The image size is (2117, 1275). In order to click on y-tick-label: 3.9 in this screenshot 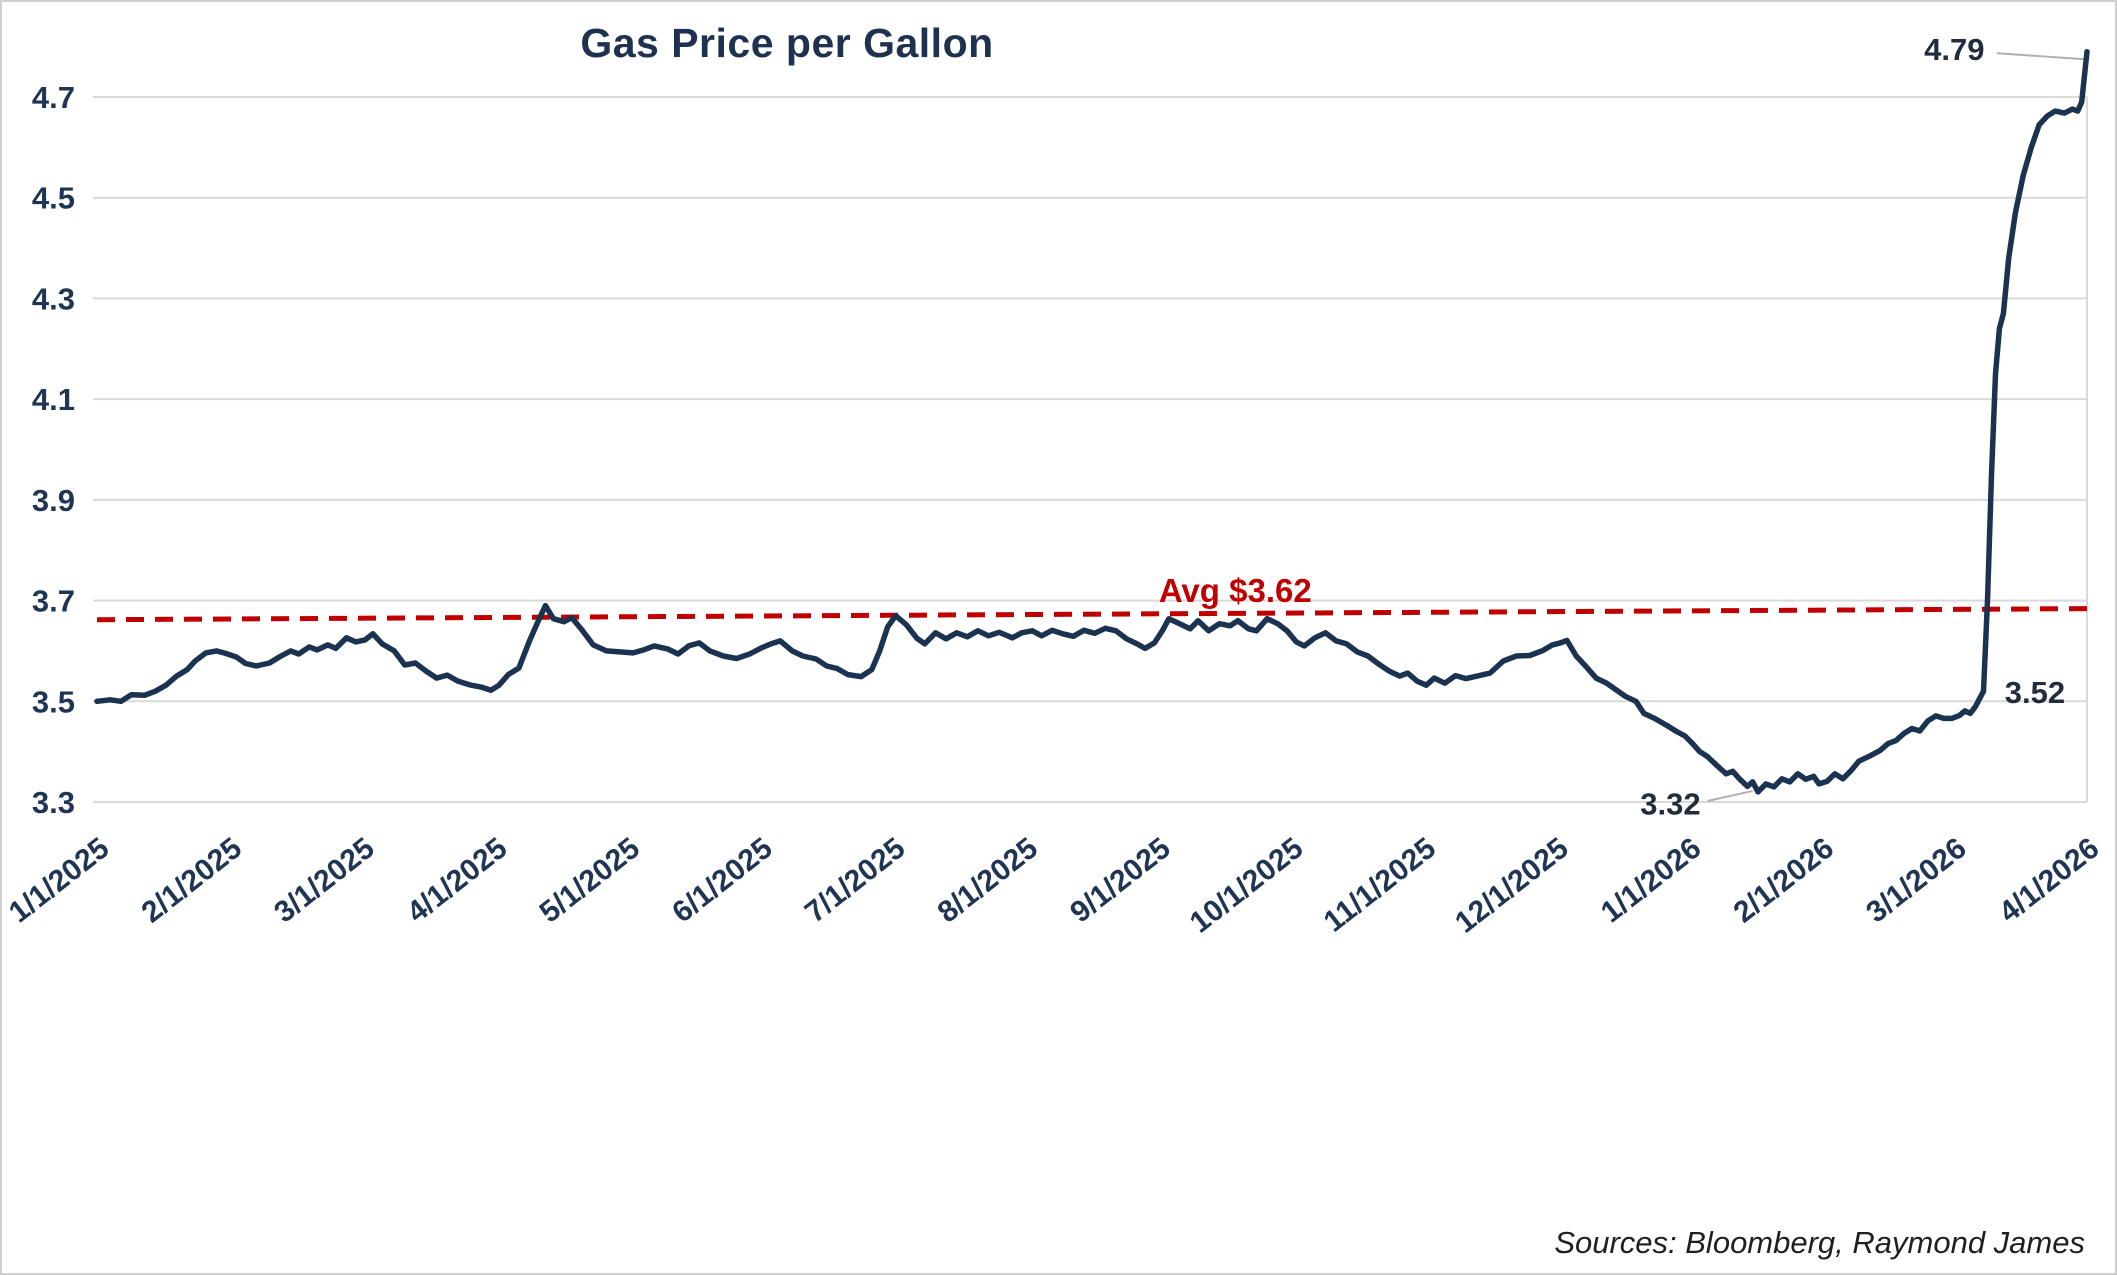, I will do `click(53, 500)`.